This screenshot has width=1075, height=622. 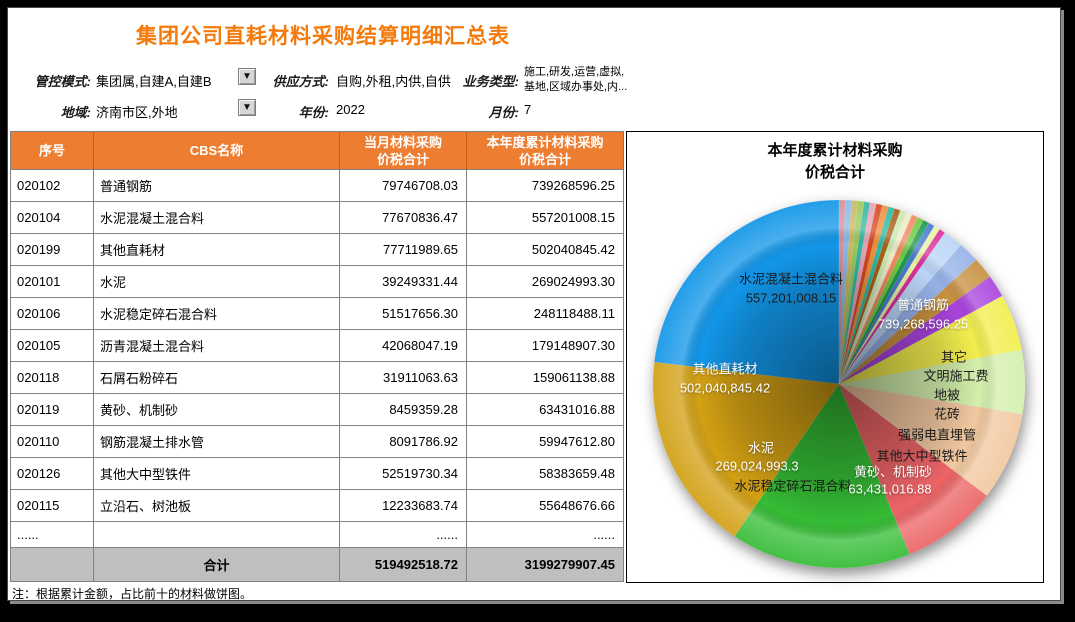 What do you see at coordinates (217, 535) in the screenshot?
I see `table-cell-ellipsis` at bounding box center [217, 535].